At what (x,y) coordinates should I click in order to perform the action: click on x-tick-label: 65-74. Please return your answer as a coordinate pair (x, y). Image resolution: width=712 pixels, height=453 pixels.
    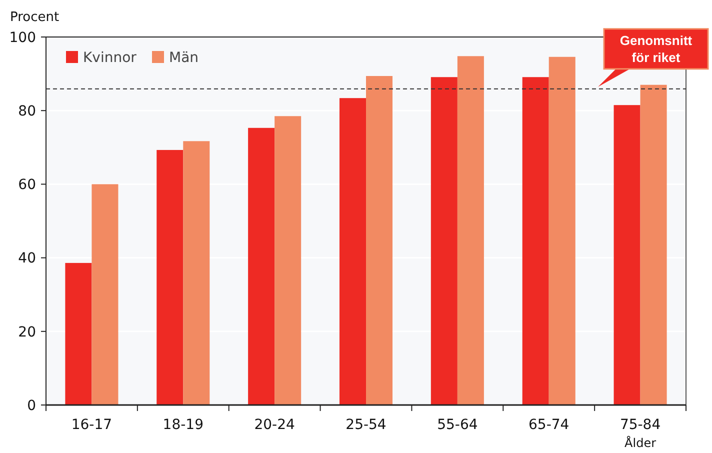
    Looking at the image, I should click on (549, 425).